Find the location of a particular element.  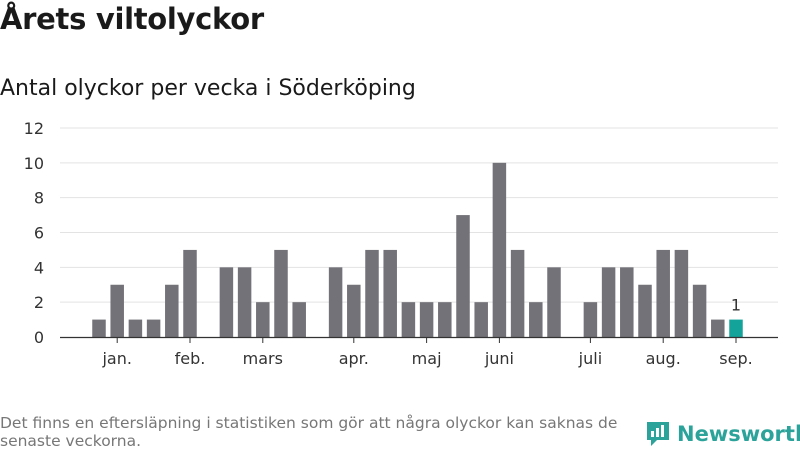

x-tick-label: sep. is located at coordinates (735, 358).